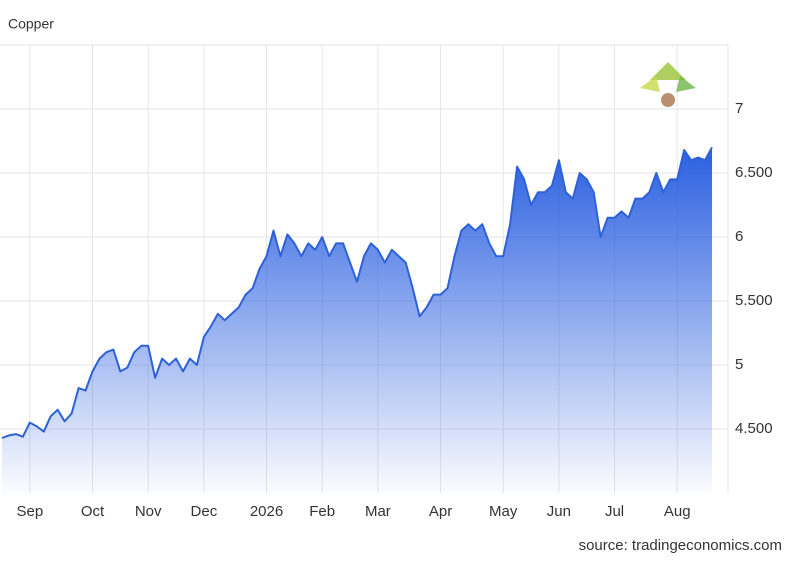 The width and height of the screenshot is (800, 567). Describe the element at coordinates (754, 300) in the screenshot. I see `y-tick-label: 5.500` at that location.